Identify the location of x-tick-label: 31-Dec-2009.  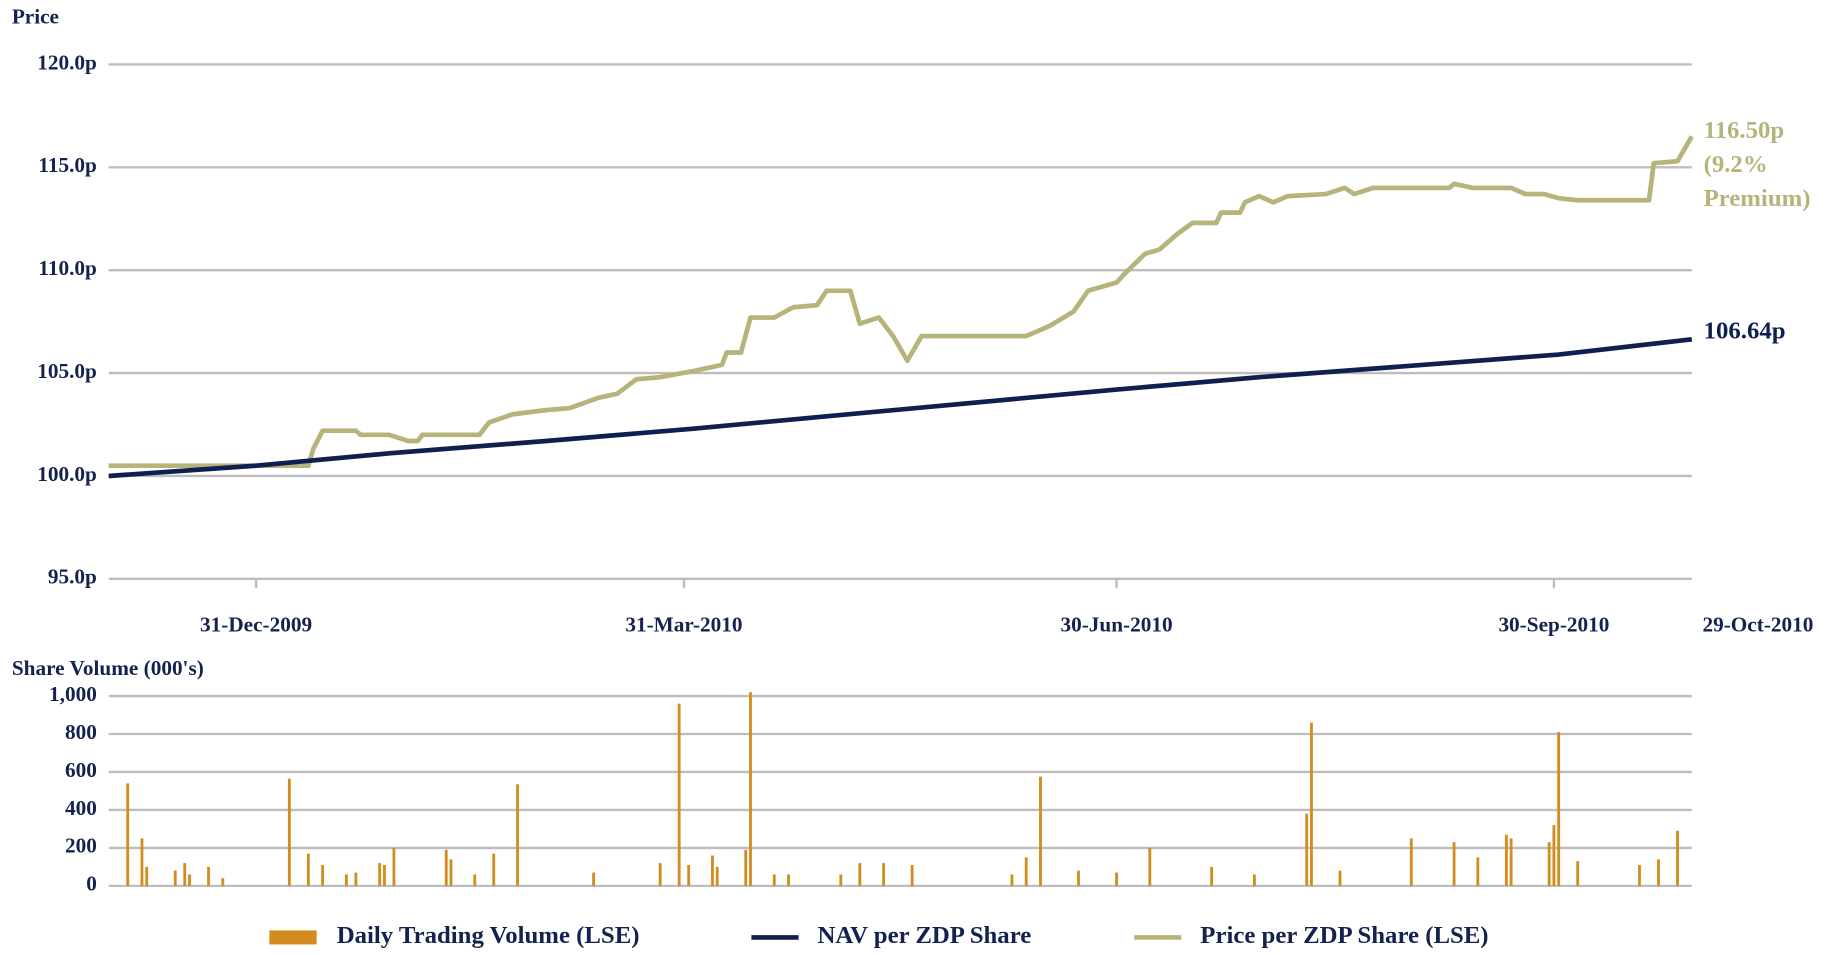
(256, 625).